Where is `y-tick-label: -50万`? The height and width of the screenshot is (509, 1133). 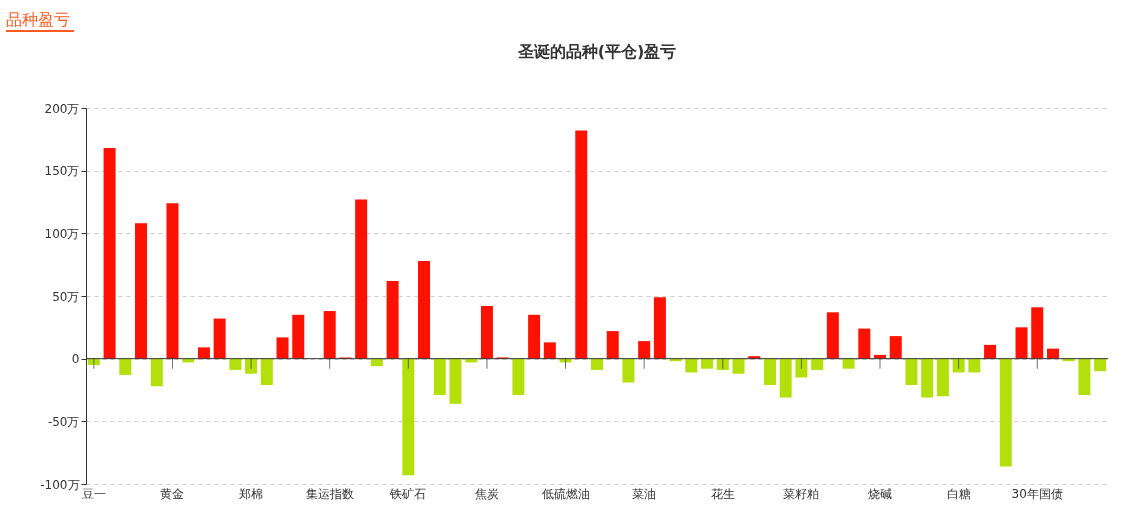
y-tick-label: -50万 is located at coordinates (63, 421).